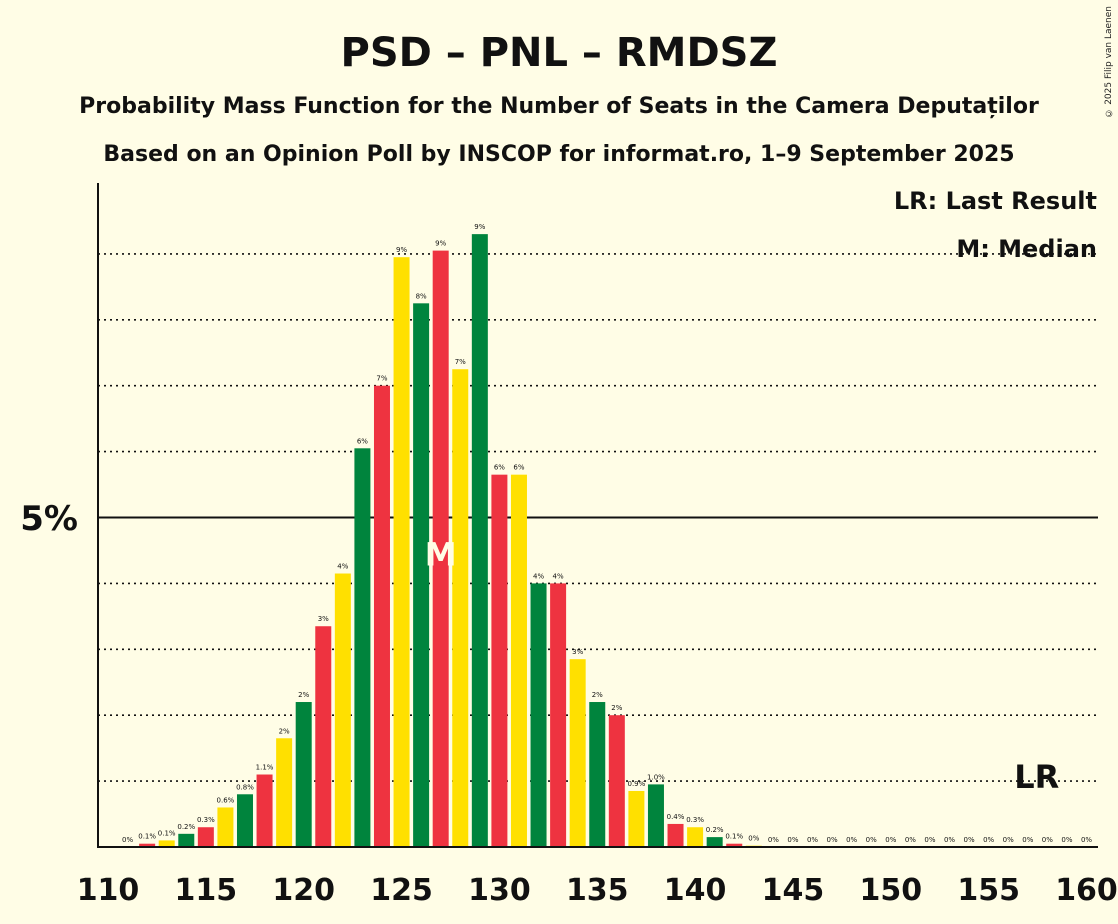 The image size is (1118, 924). What do you see at coordinates (1027, 840) in the screenshot?
I see `bar-label-157: 0%` at bounding box center [1027, 840].